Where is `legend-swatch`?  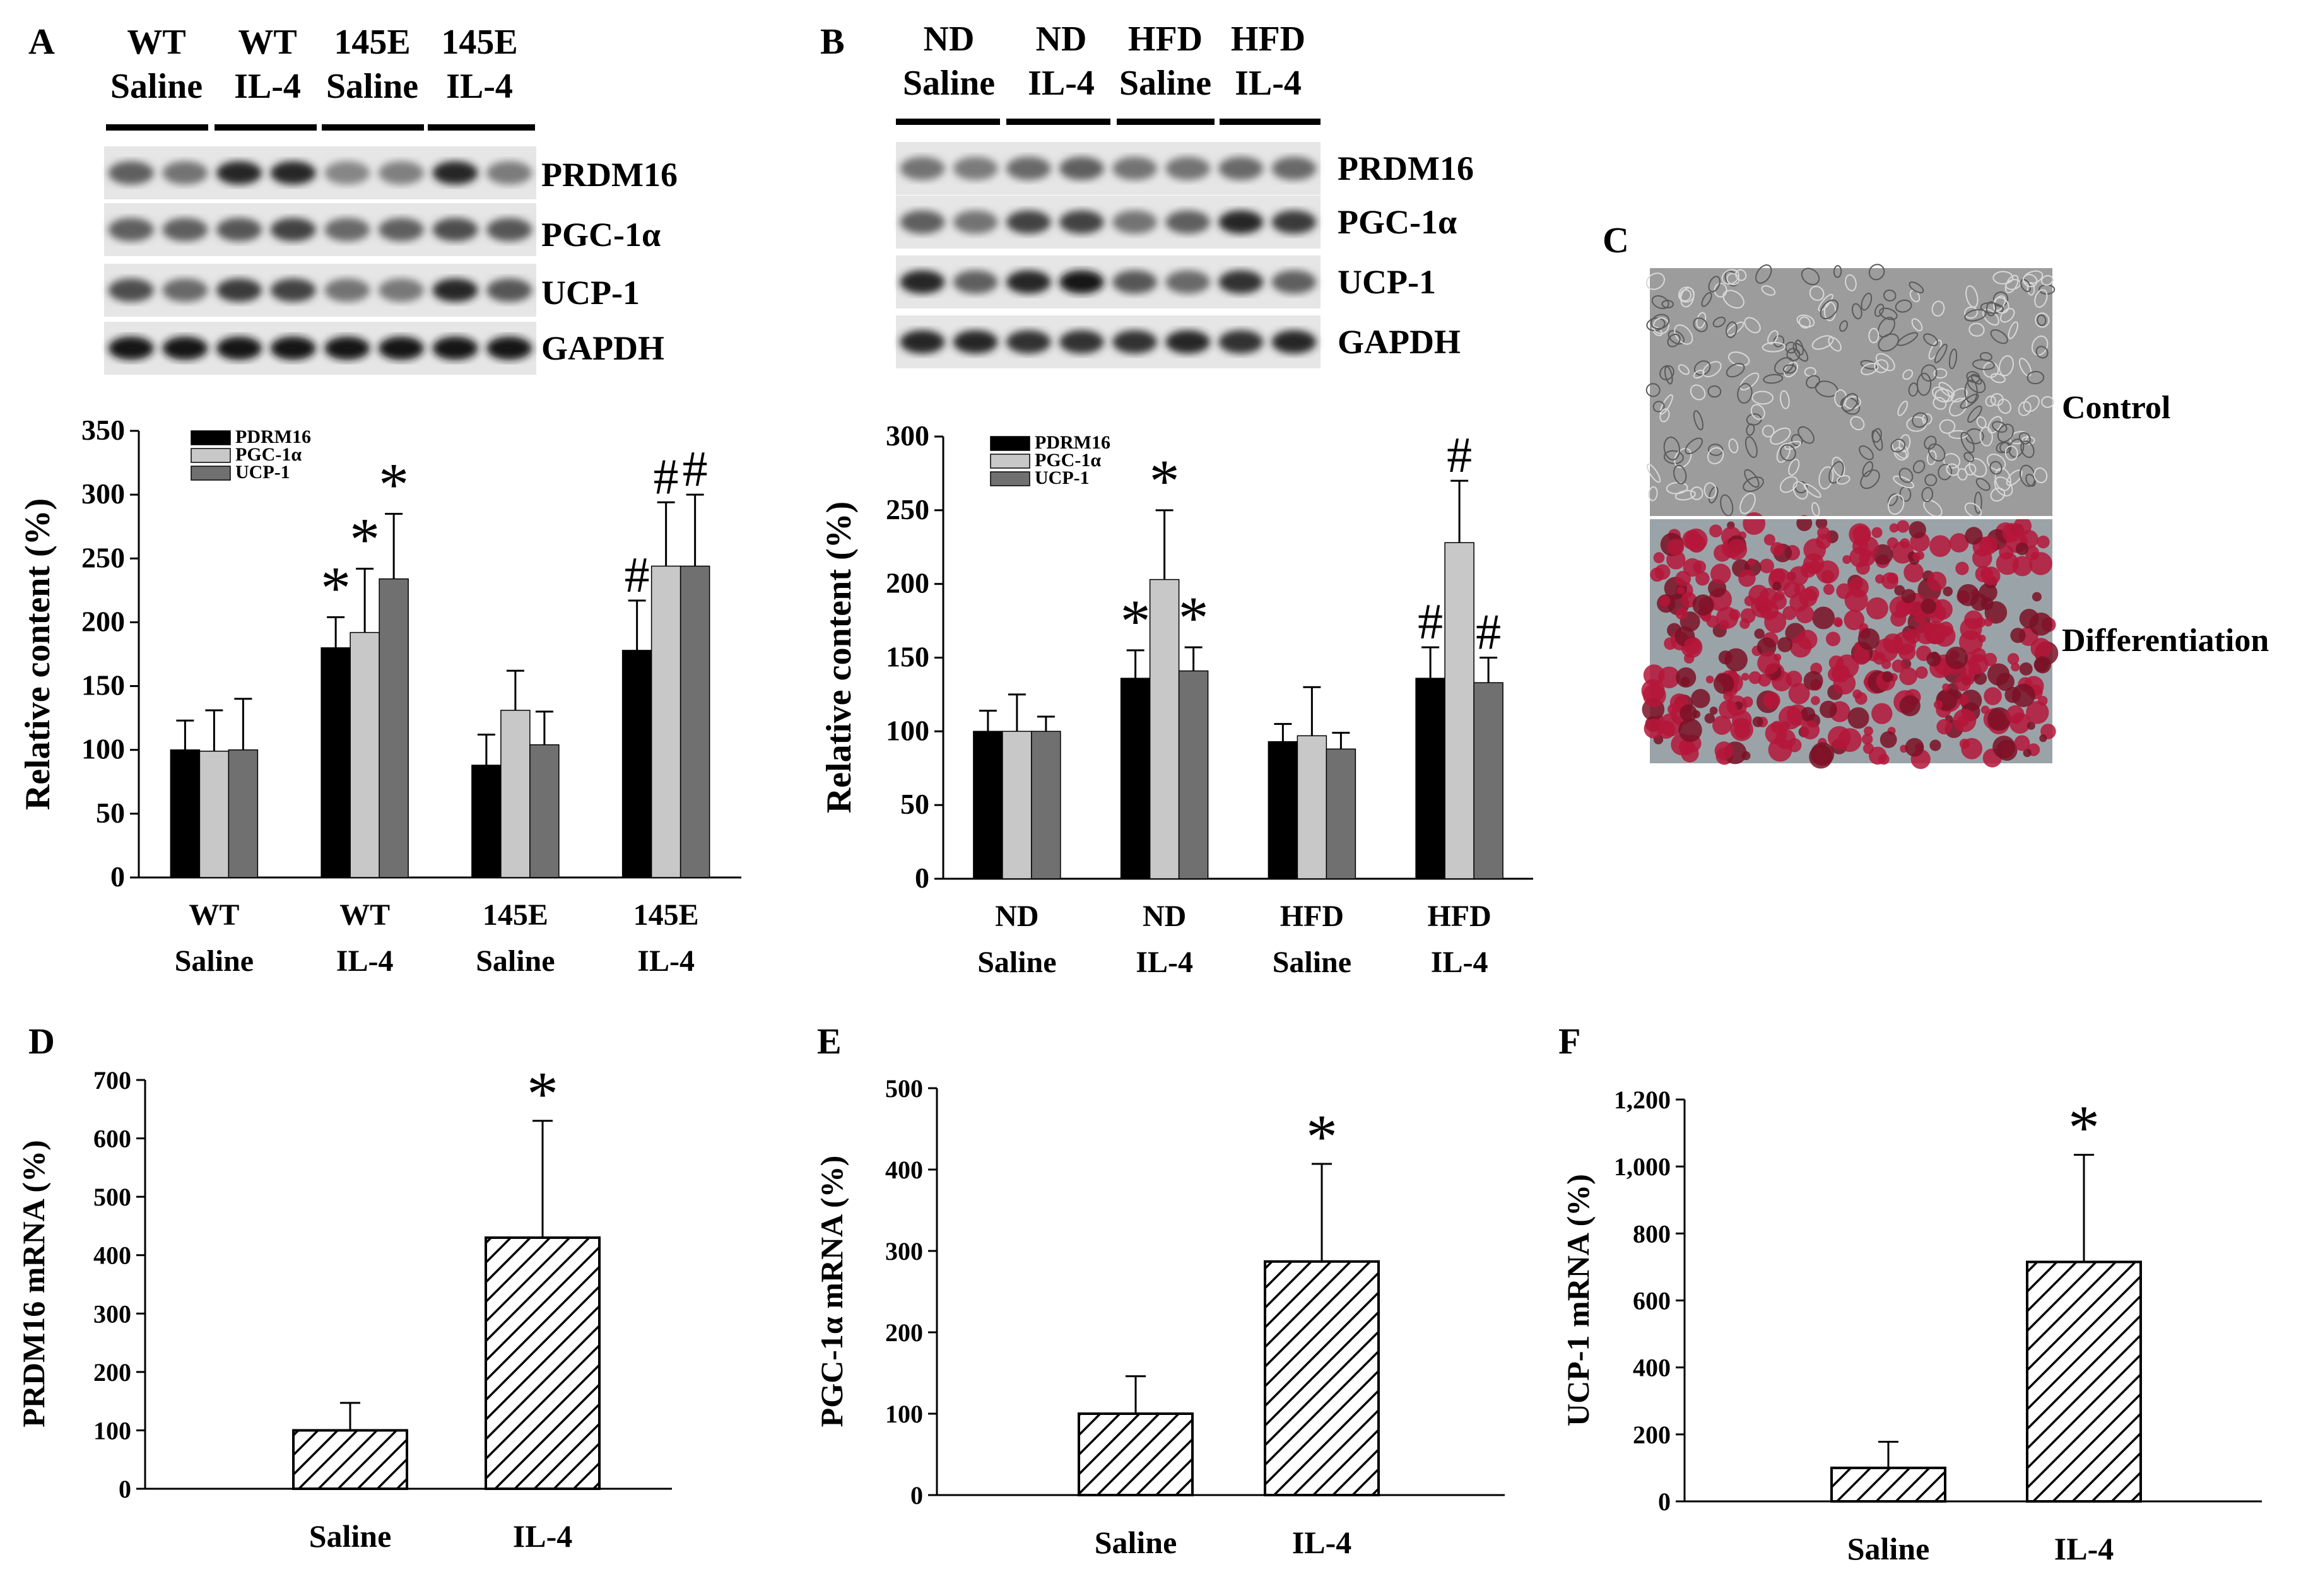 legend-swatch is located at coordinates (1010, 479).